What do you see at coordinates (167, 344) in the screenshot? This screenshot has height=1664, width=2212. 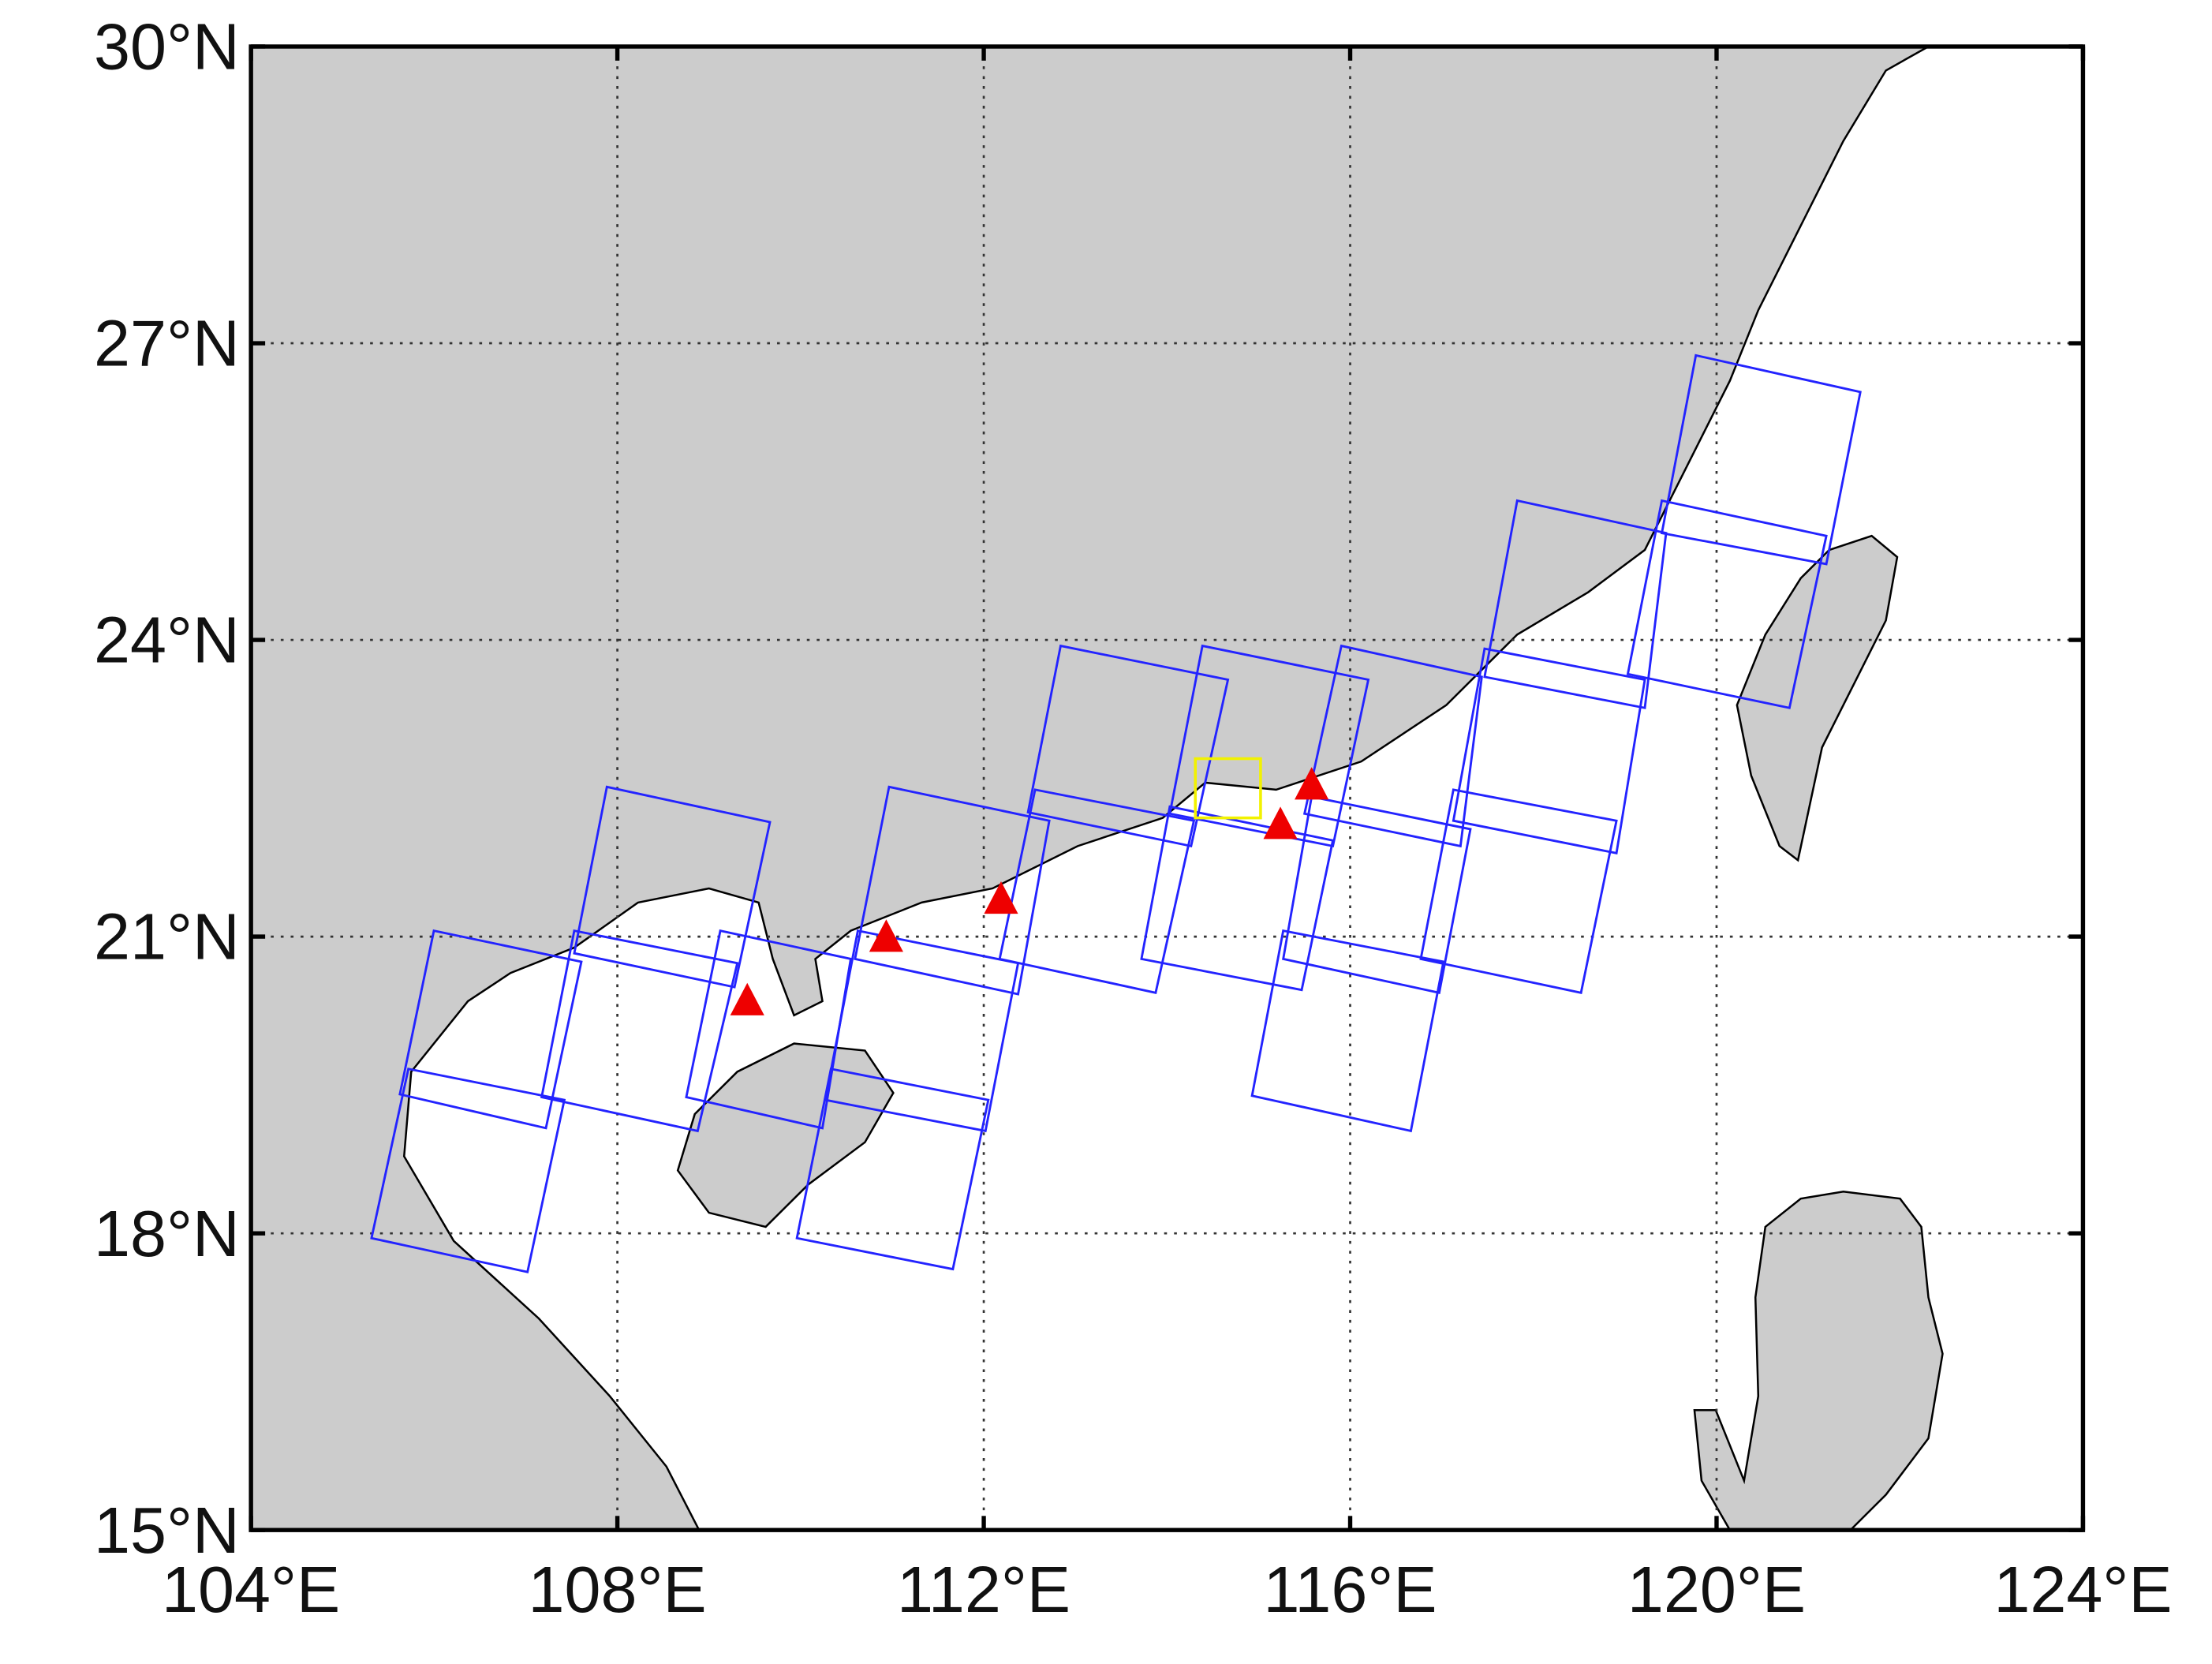 I see `y-tick-label: 27°N` at bounding box center [167, 344].